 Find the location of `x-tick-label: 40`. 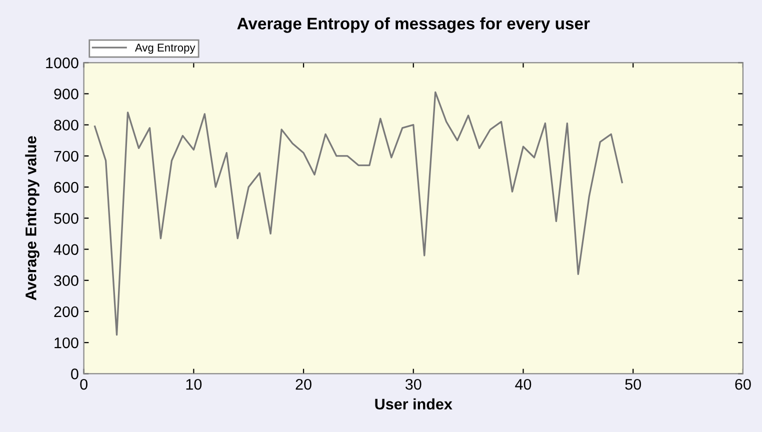

x-tick-label: 40 is located at coordinates (523, 384).